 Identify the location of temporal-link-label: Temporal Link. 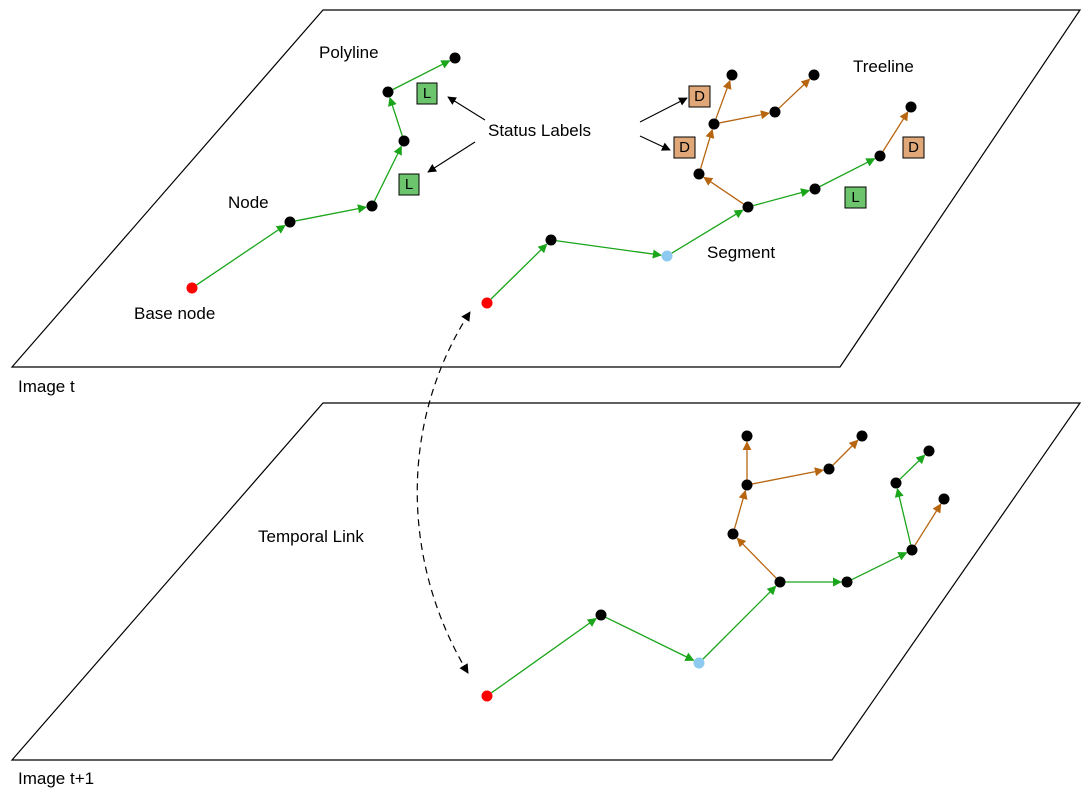
(311, 536).